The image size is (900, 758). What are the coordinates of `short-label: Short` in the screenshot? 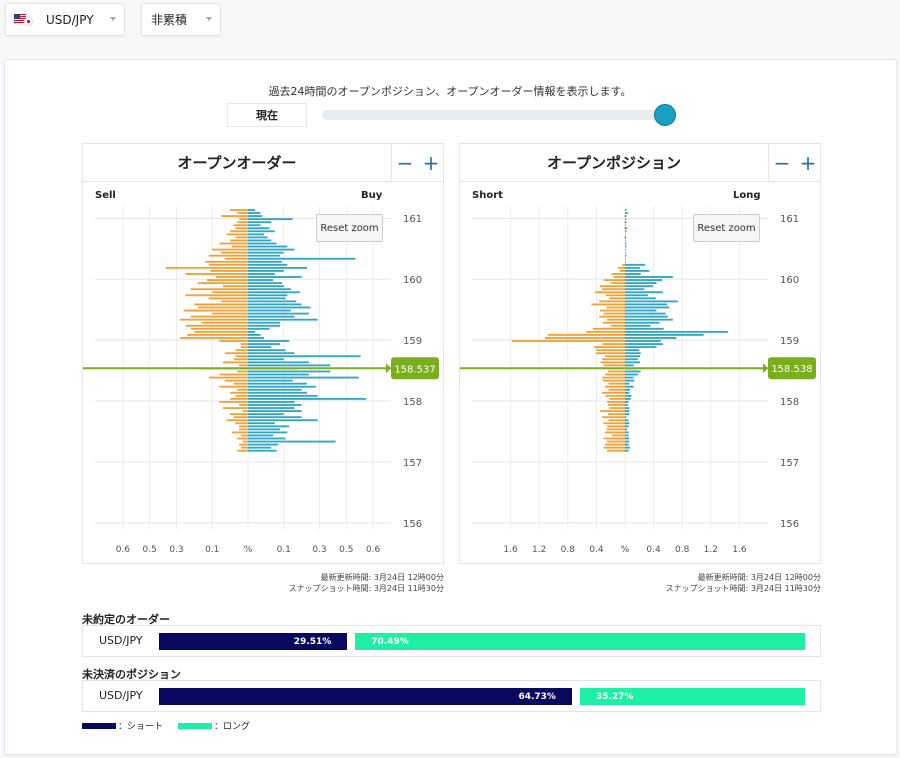 It's located at (487, 195).